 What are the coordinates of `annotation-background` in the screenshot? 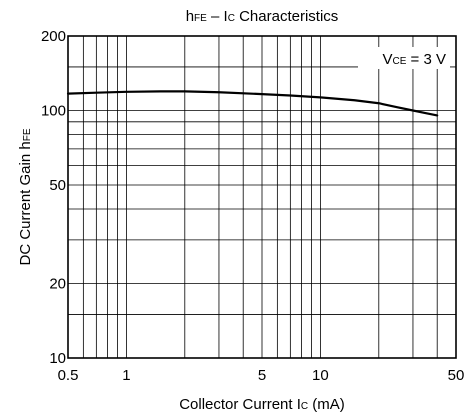 It's located at (404, 58).